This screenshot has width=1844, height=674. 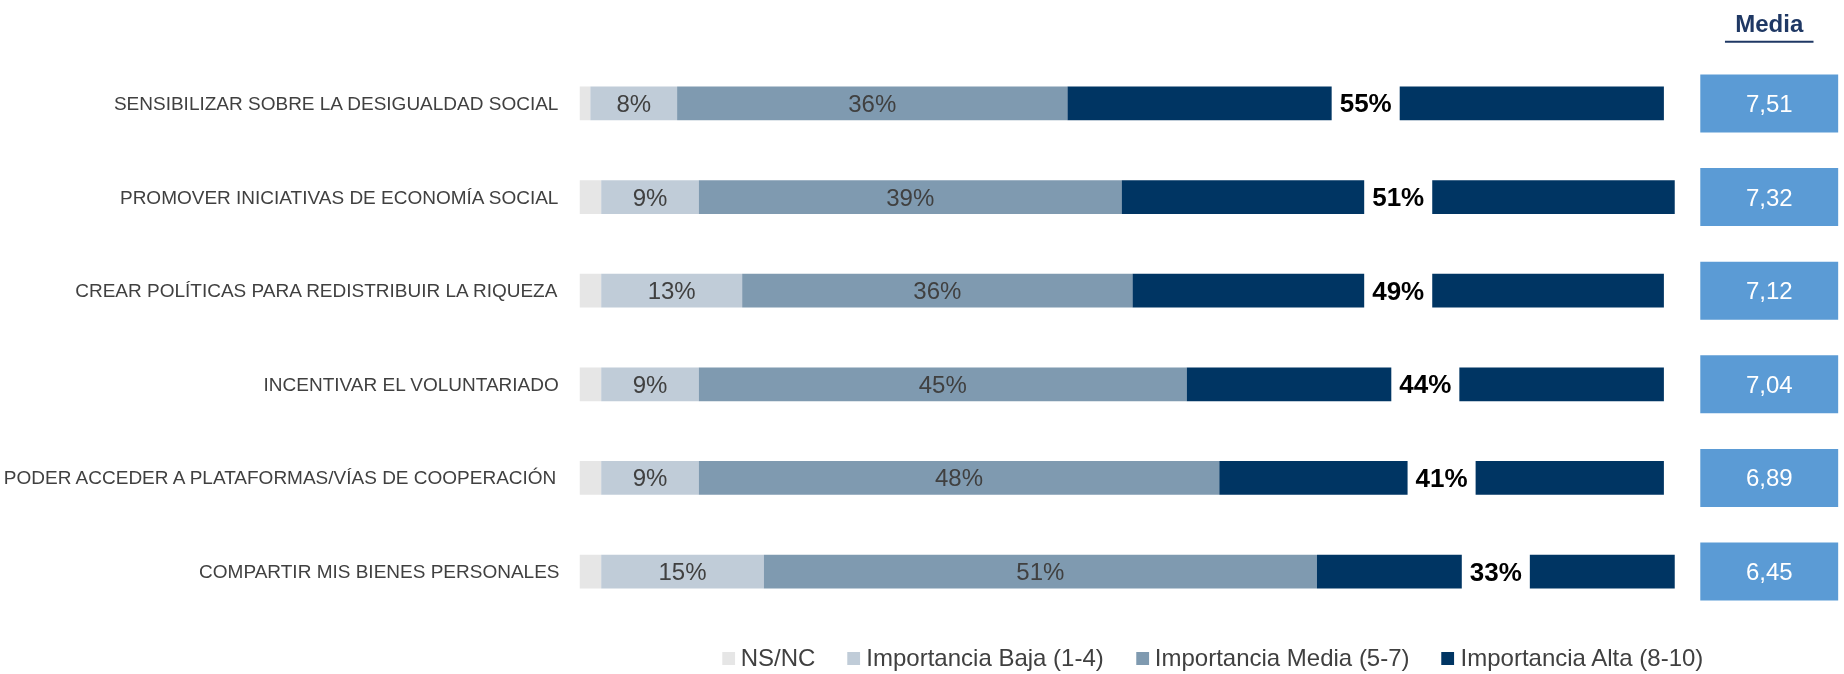 What do you see at coordinates (778, 658) in the screenshot?
I see `legend-label: NS/NC` at bounding box center [778, 658].